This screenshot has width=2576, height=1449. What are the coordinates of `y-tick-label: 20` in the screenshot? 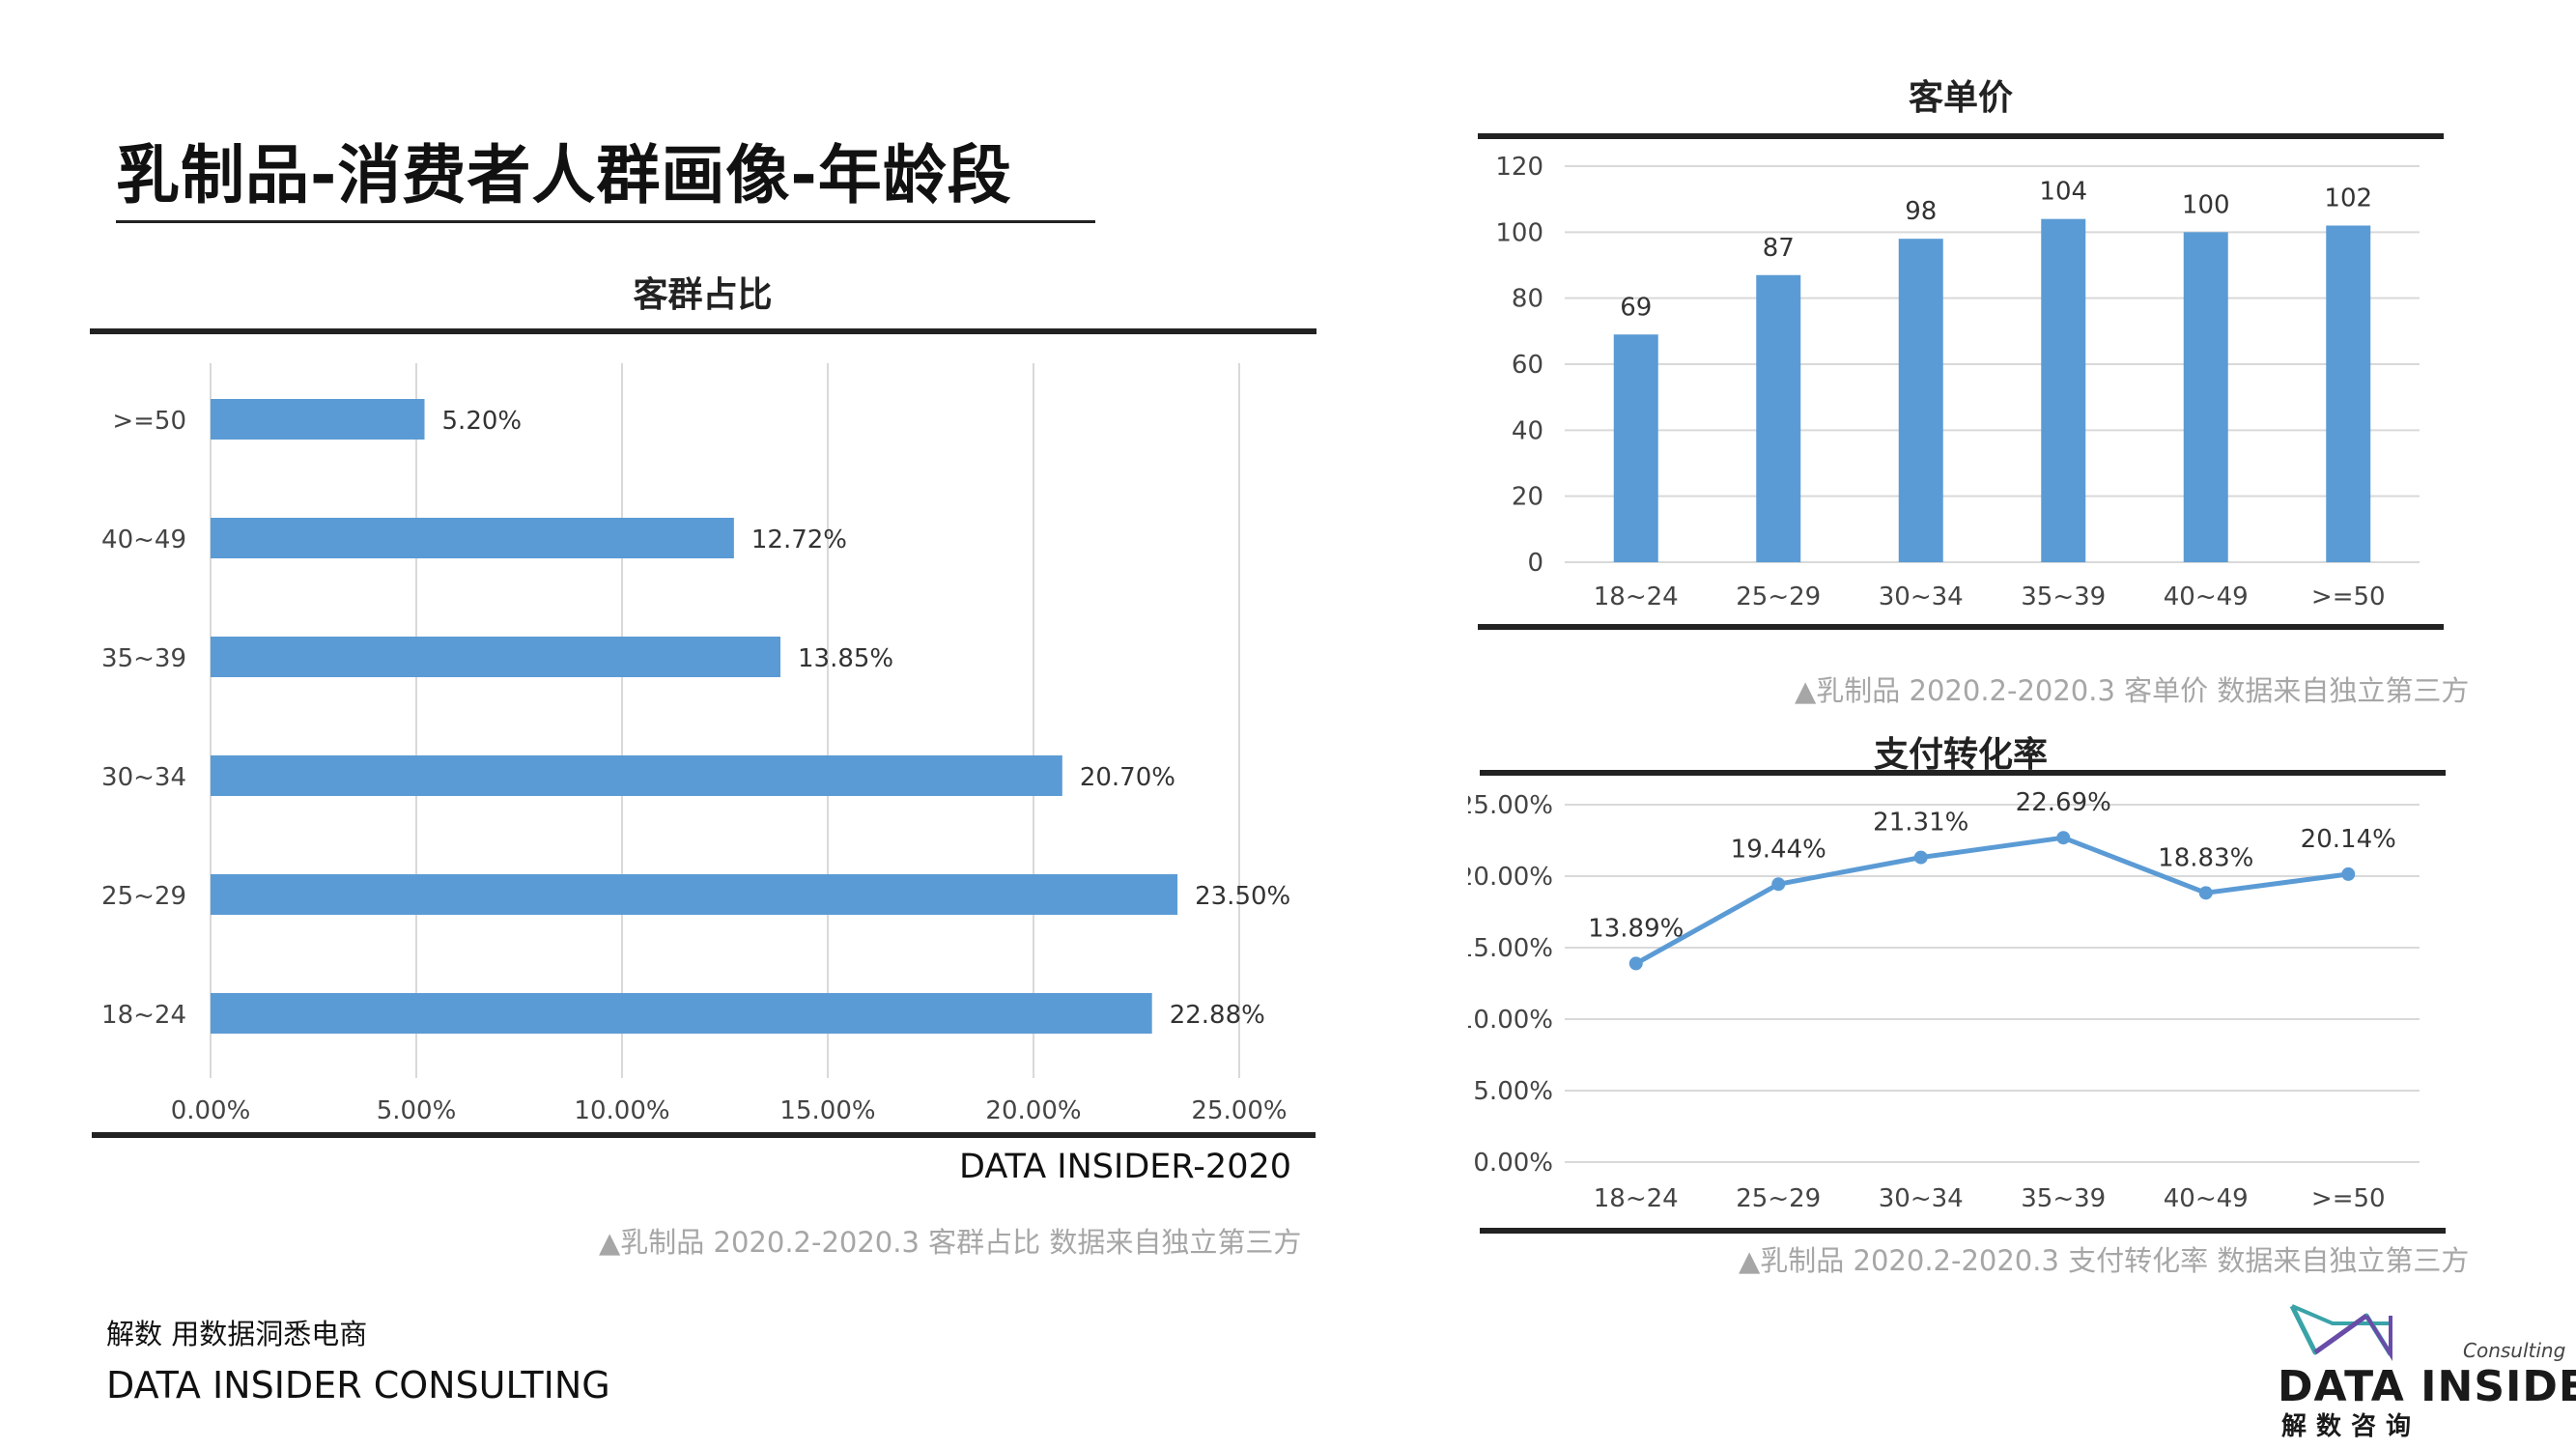 It's located at (1527, 497).